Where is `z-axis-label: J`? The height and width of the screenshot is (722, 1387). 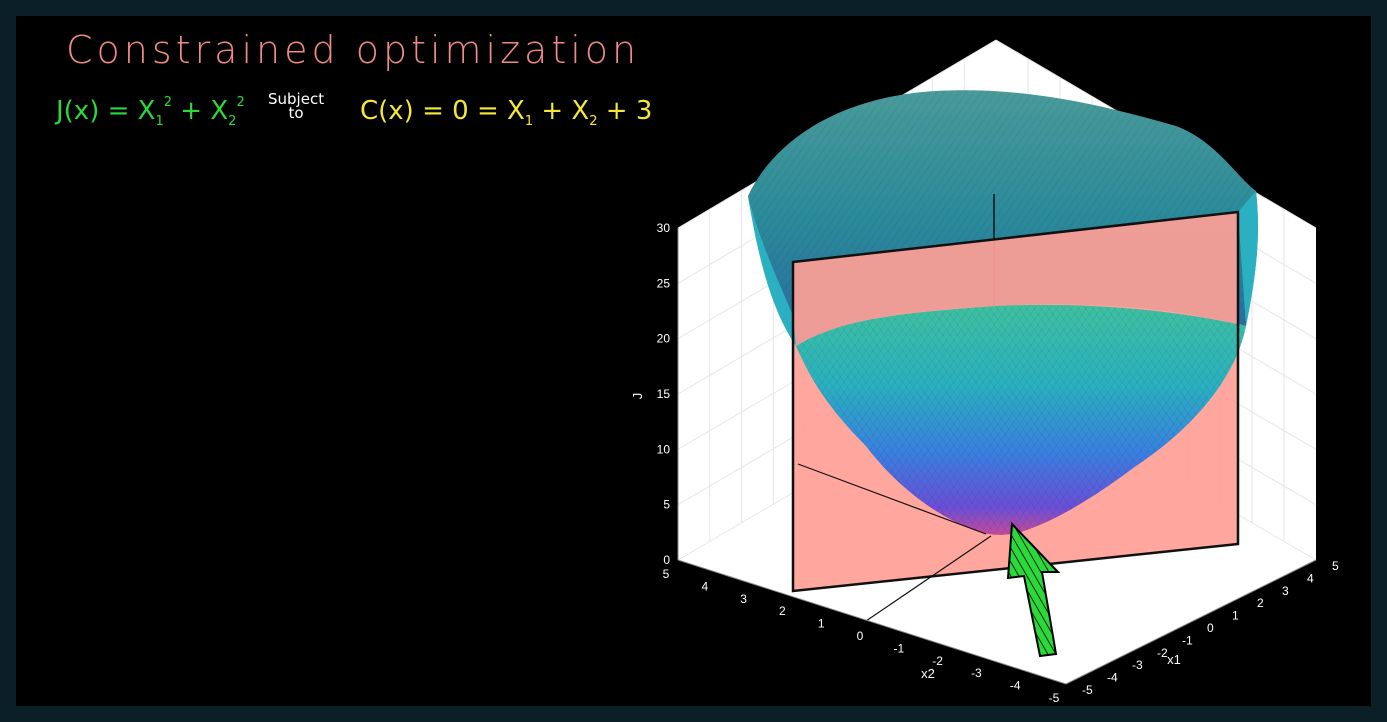
z-axis-label: J is located at coordinates (637, 396).